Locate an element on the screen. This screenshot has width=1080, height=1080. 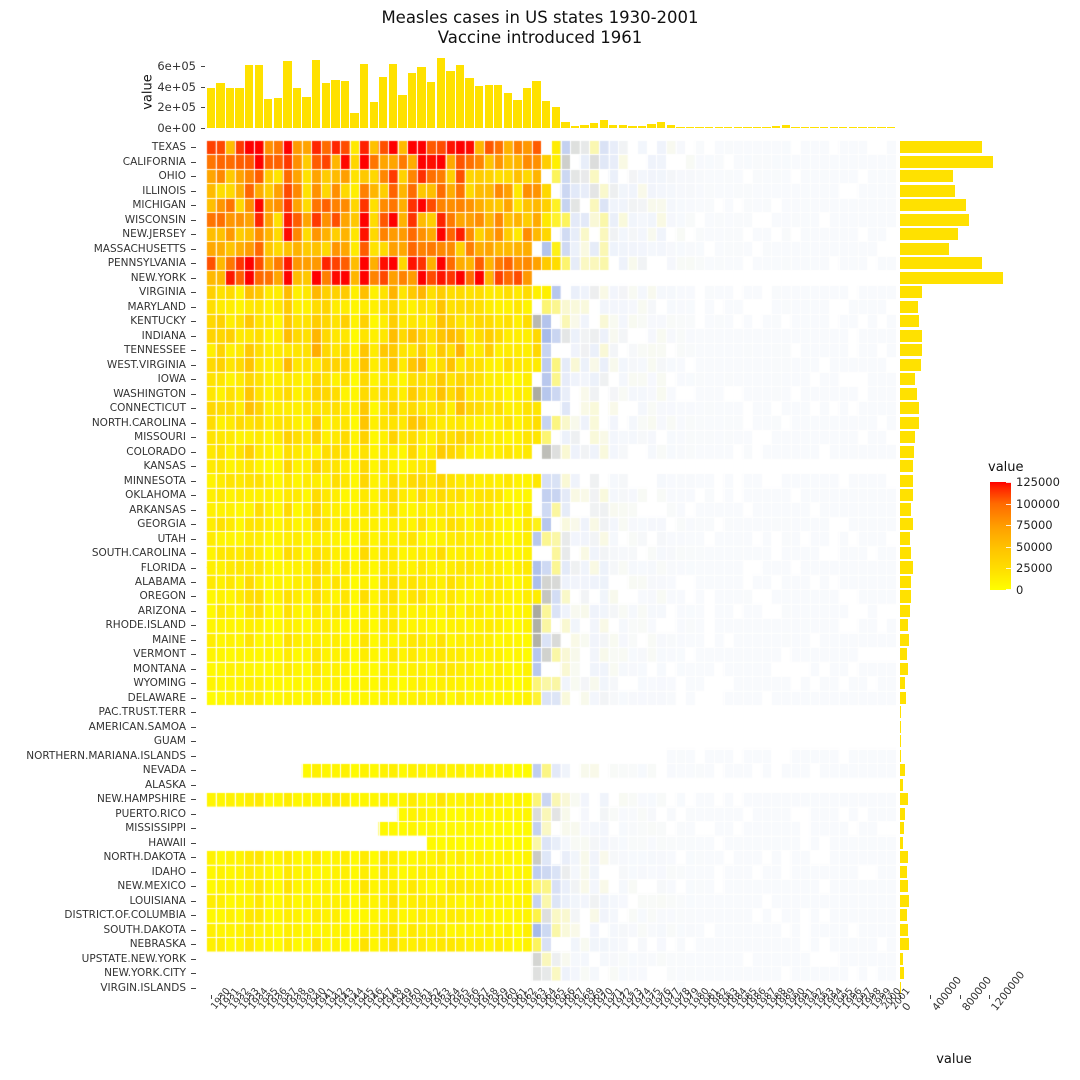
state-label: HAWAII is located at coordinates (167, 842).